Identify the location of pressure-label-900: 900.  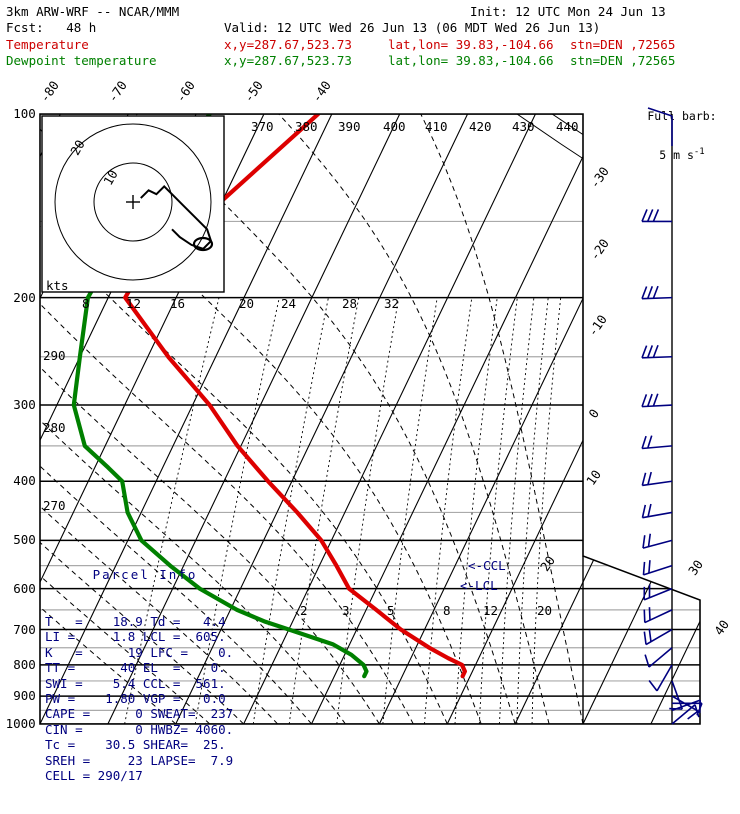
(24, 695).